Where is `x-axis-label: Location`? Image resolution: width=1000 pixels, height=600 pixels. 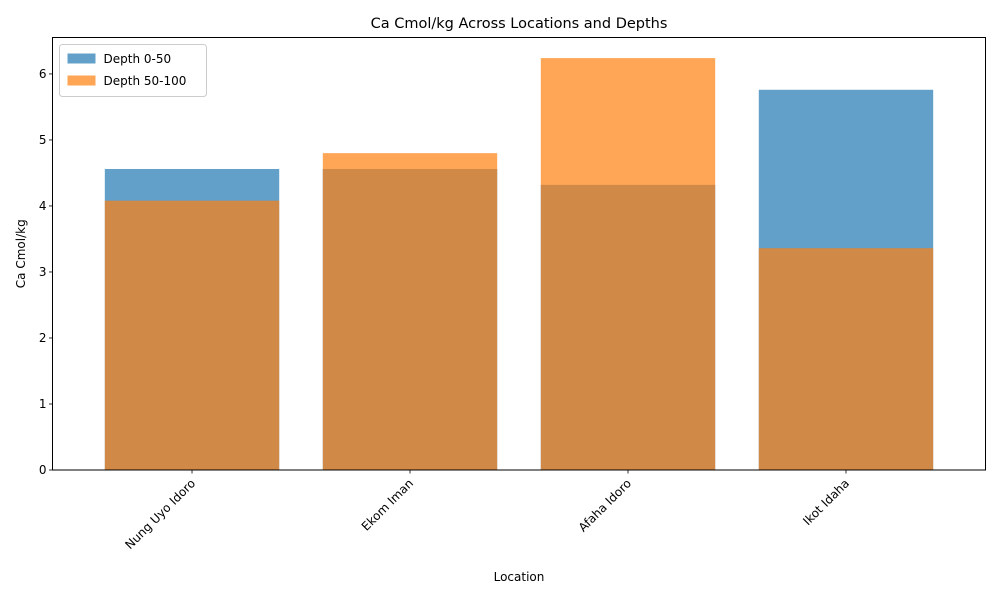
x-axis-label: Location is located at coordinates (519, 577).